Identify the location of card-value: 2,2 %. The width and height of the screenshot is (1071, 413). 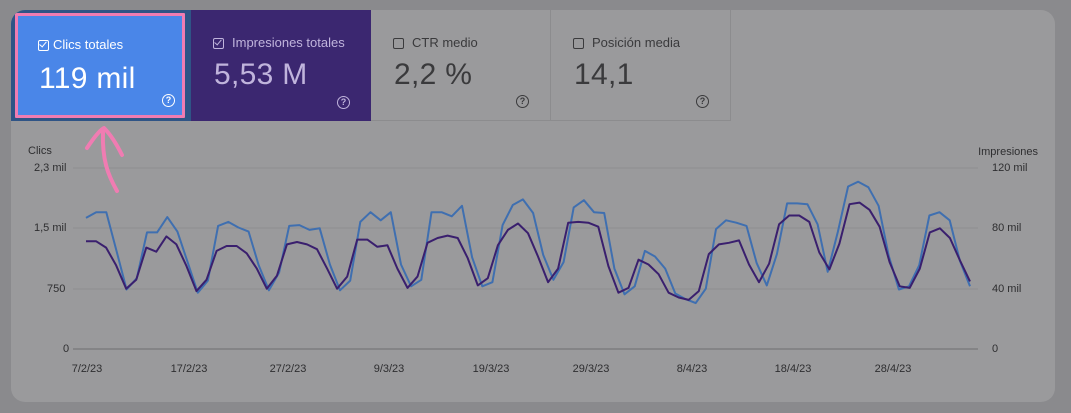
(433, 74).